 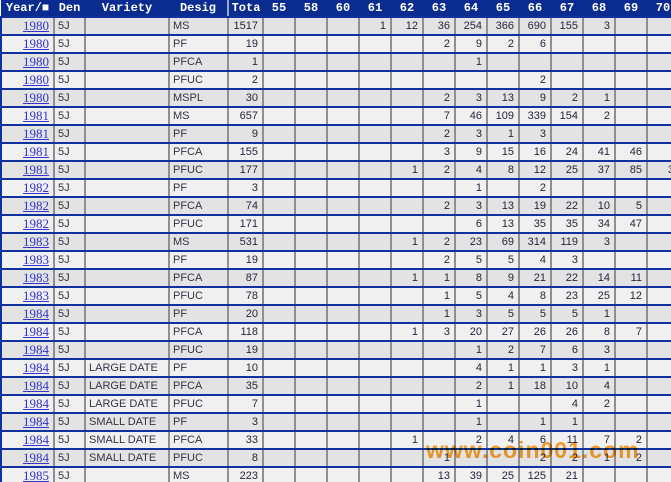 What do you see at coordinates (535, 350) in the screenshot?
I see `grade-66-cell: 7` at bounding box center [535, 350].